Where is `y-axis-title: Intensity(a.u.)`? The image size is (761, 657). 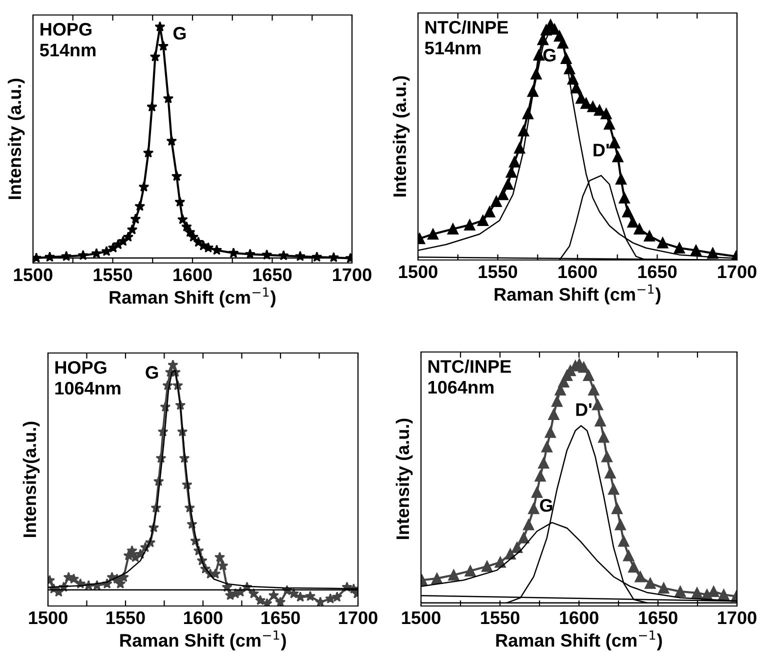 y-axis-title: Intensity(a.u.) is located at coordinates (31, 479).